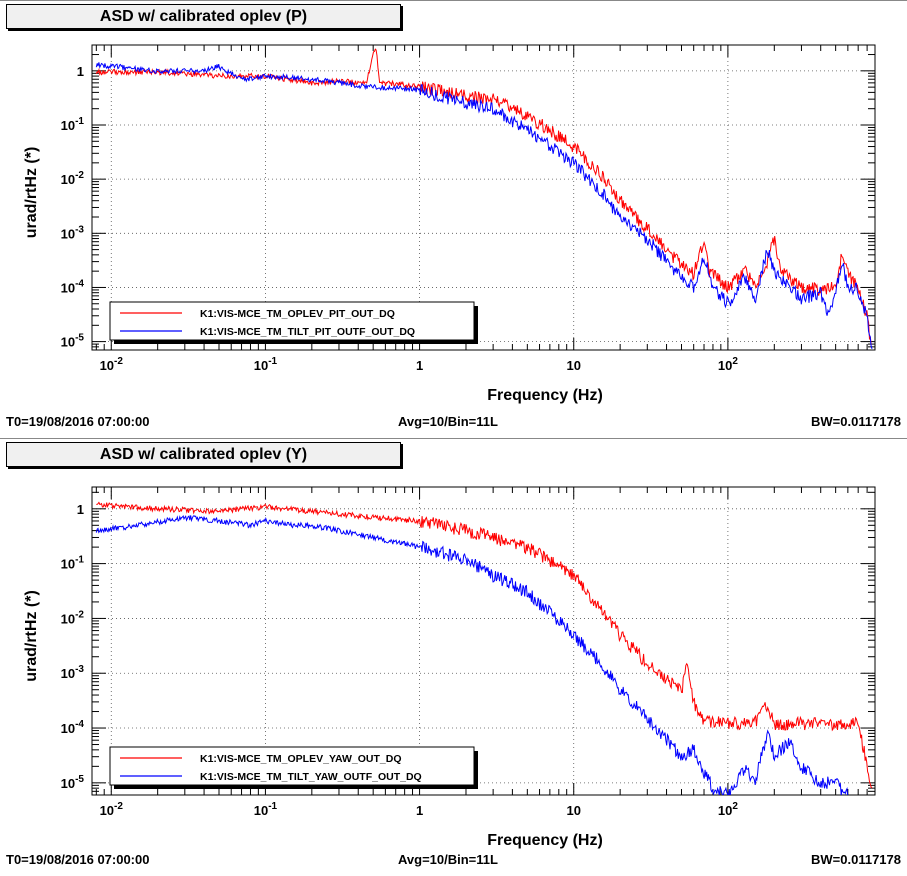  I want to click on plot-title: ASD w/ calibrated oplev (Y), so click(203, 454).